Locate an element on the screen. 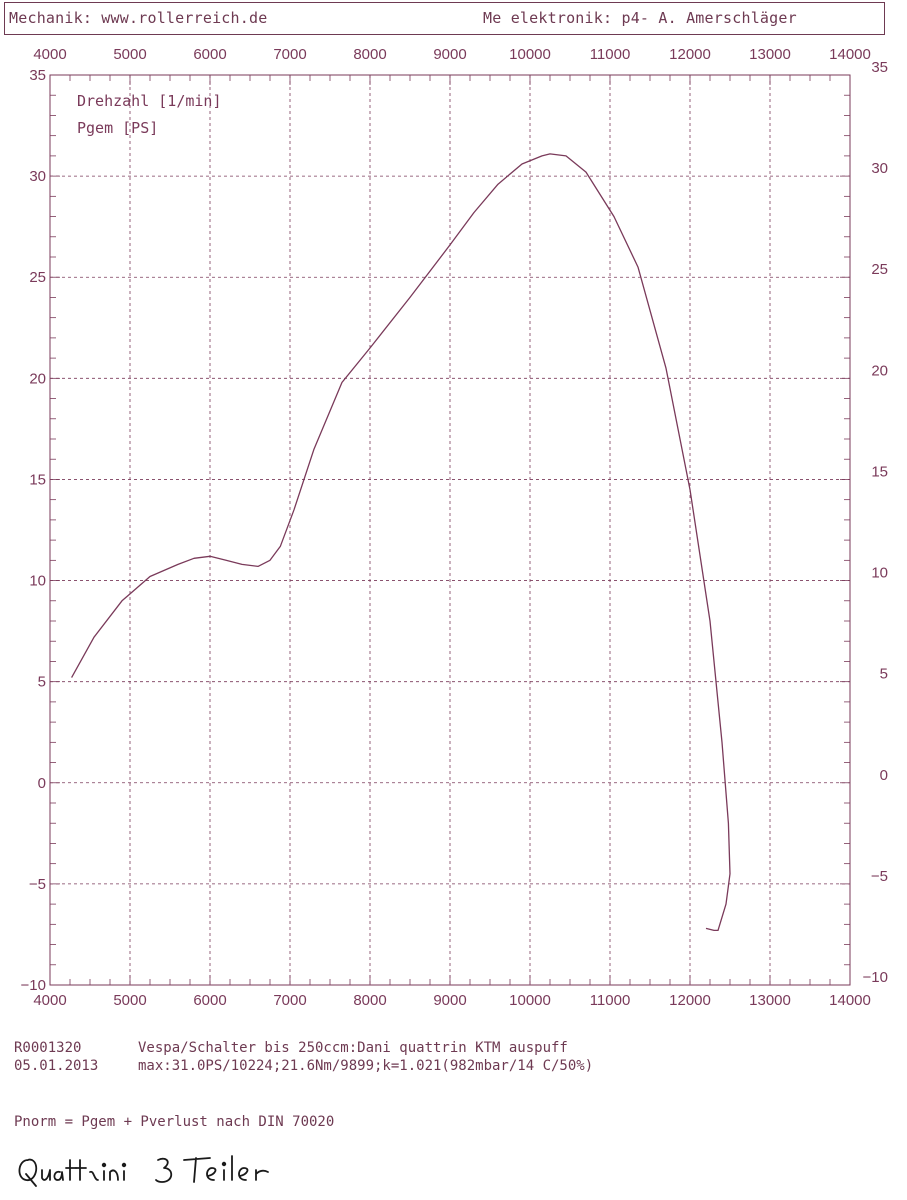 This screenshot has height=1200, width=907. y-tick-label-left: 35 is located at coordinates (37, 75).